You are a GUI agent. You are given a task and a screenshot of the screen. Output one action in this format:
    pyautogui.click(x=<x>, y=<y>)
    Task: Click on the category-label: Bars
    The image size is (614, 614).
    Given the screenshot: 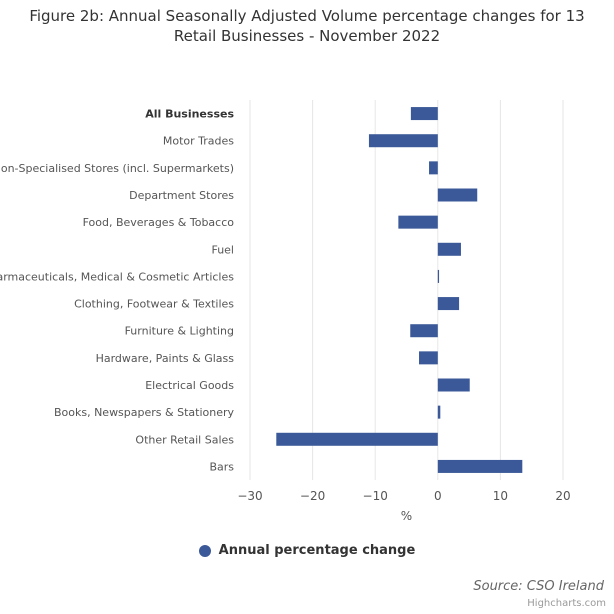 What is the action you would take?
    pyautogui.click(x=221, y=466)
    